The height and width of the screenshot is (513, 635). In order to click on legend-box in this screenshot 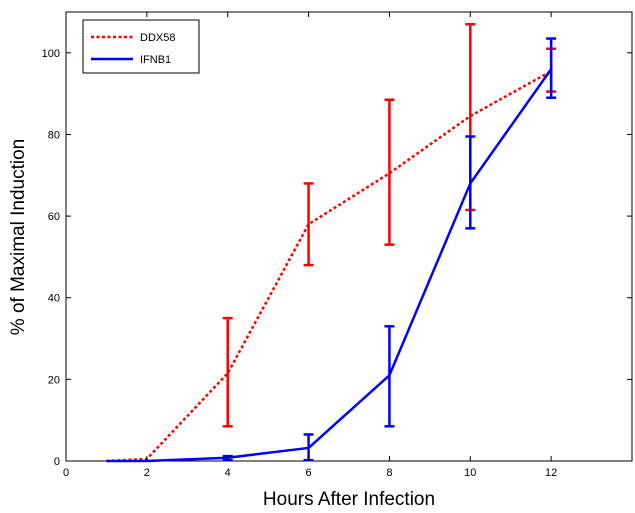, I will do `click(141, 46)`.